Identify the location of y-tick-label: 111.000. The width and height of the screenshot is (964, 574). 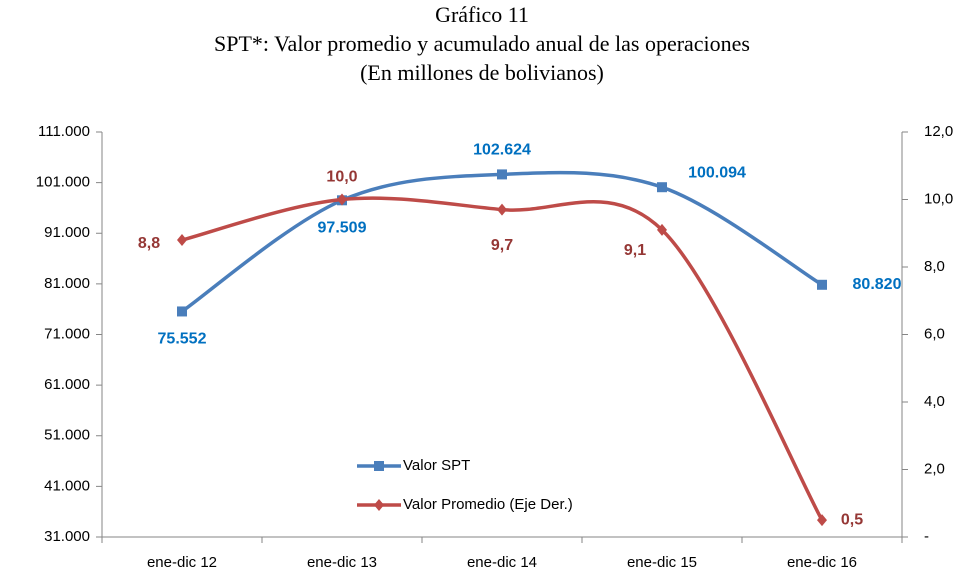
(64, 131).